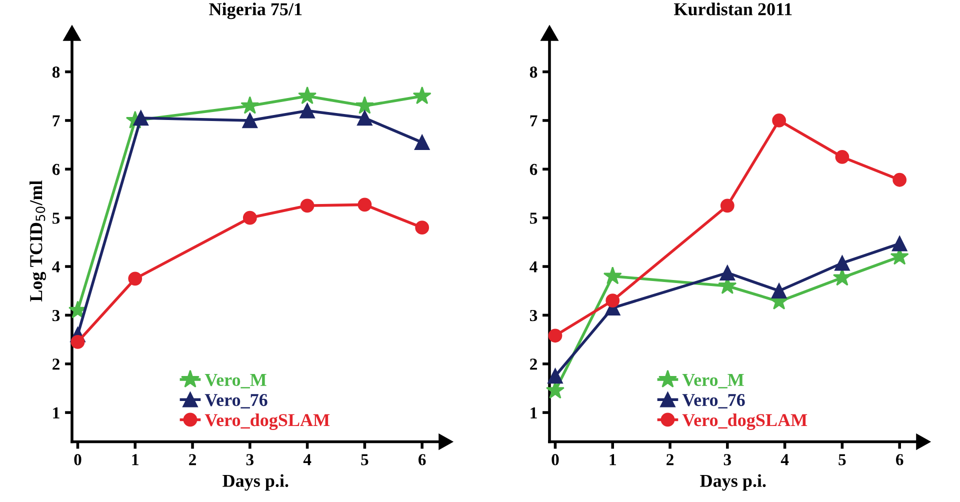 The width and height of the screenshot is (960, 502). Describe the element at coordinates (733, 9) in the screenshot. I see `chart-title: Kurdistan 2011` at that location.